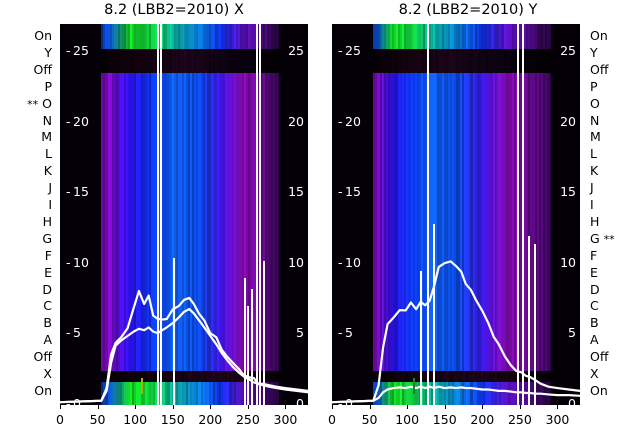 This screenshot has width=640, height=440. Describe the element at coordinates (332, 419) in the screenshot. I see `x-tick-label: 0` at that location.